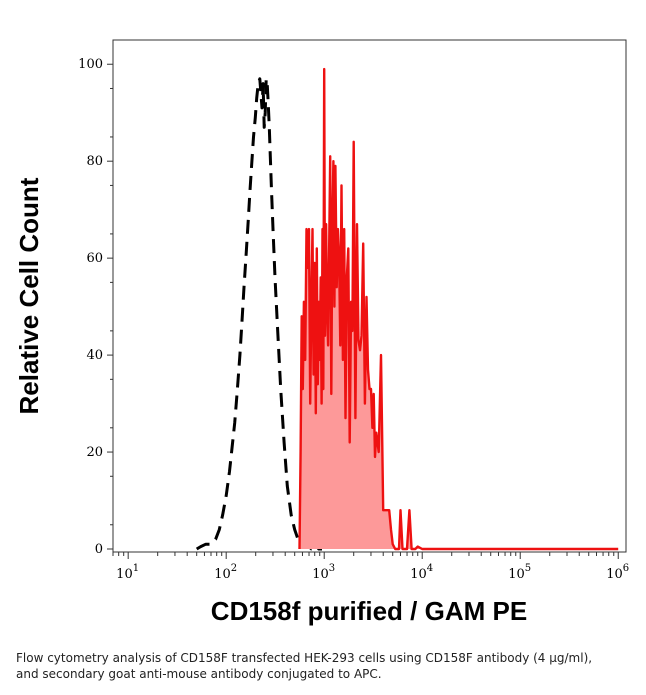 Image resolution: width=646 pixels, height=695 pixels. What do you see at coordinates (519, 572) in the screenshot?
I see `x-tick-label: 10⁵` at bounding box center [519, 572].